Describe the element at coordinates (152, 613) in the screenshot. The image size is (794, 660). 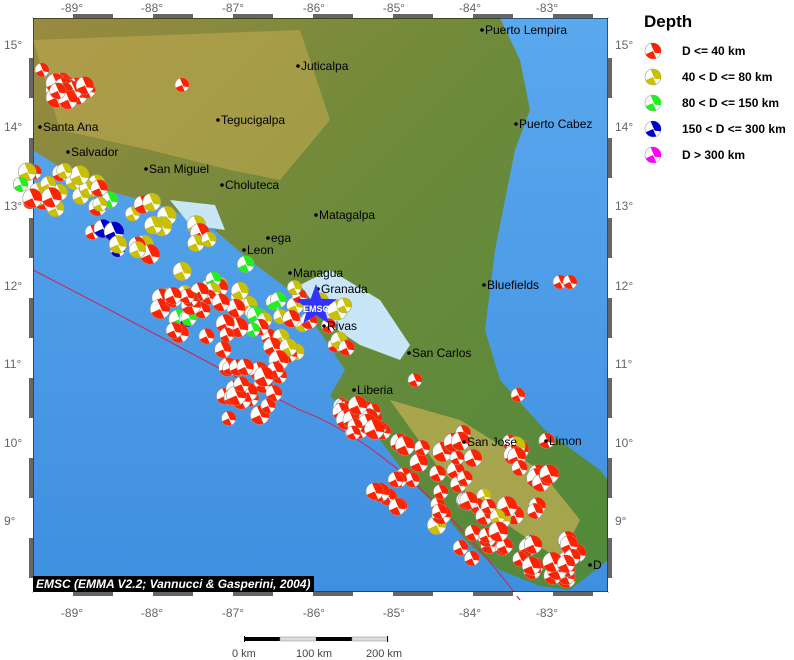
I see `longitude-tick: -88°` at that location.